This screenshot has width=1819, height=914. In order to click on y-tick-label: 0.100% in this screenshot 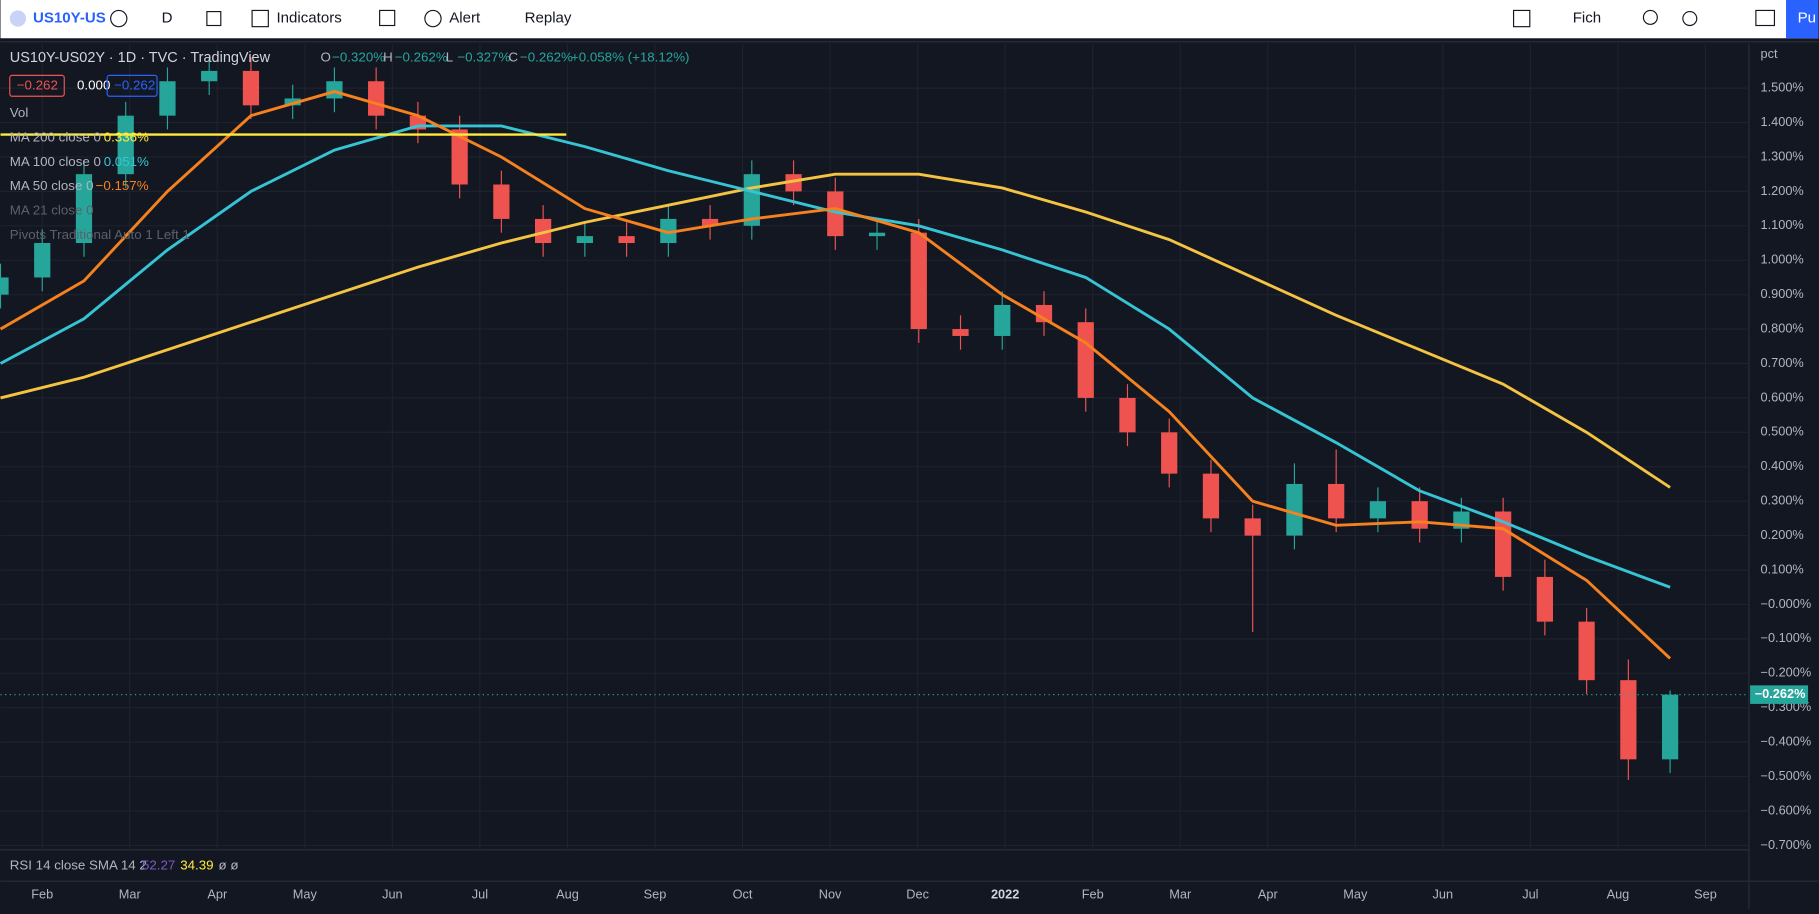, I will do `click(1782, 568)`.